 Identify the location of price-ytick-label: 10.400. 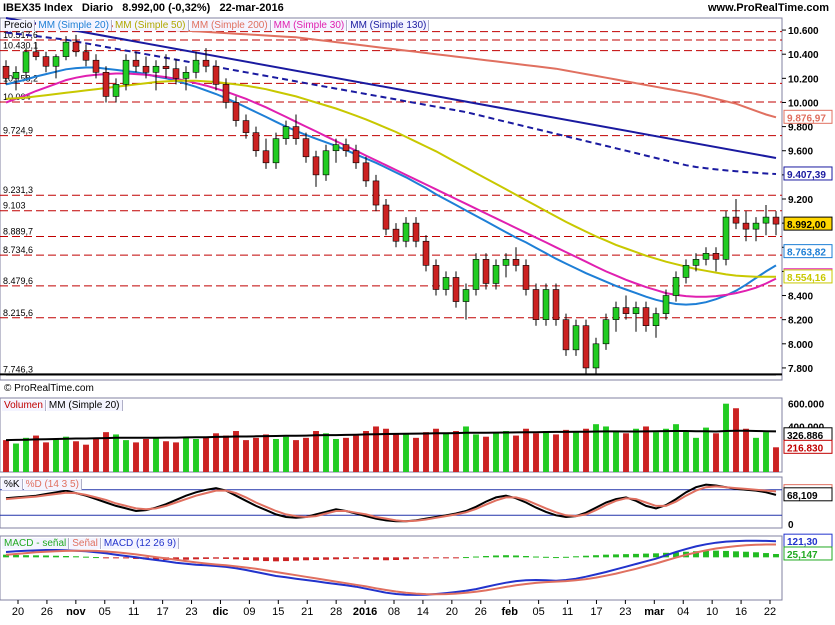
(803, 55).